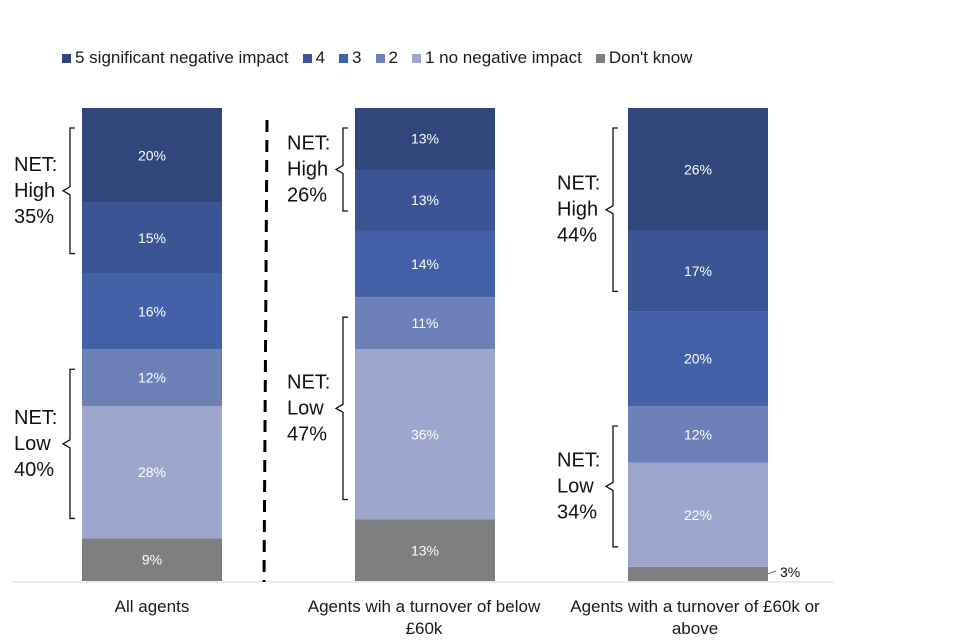 The height and width of the screenshot is (640, 960). Describe the element at coordinates (393, 57) in the screenshot. I see `legend-label: 2` at that location.